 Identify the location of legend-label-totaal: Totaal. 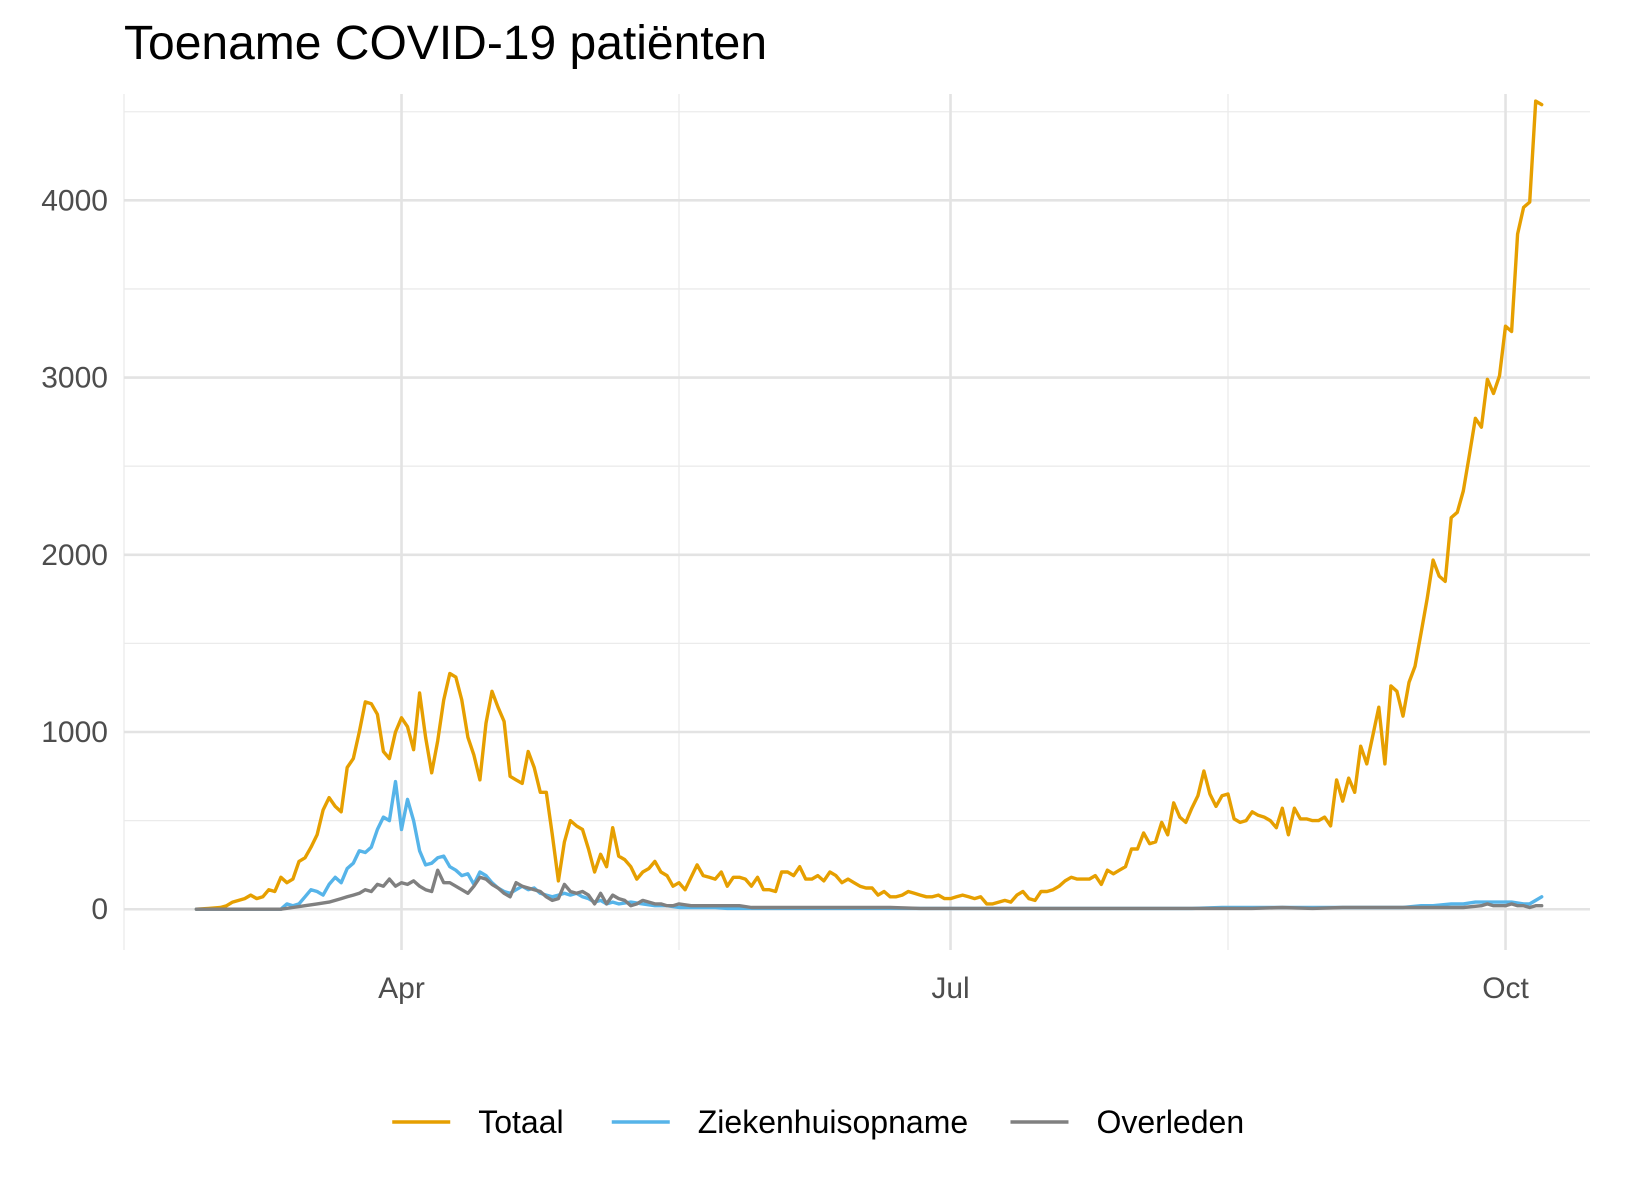
(520, 1122).